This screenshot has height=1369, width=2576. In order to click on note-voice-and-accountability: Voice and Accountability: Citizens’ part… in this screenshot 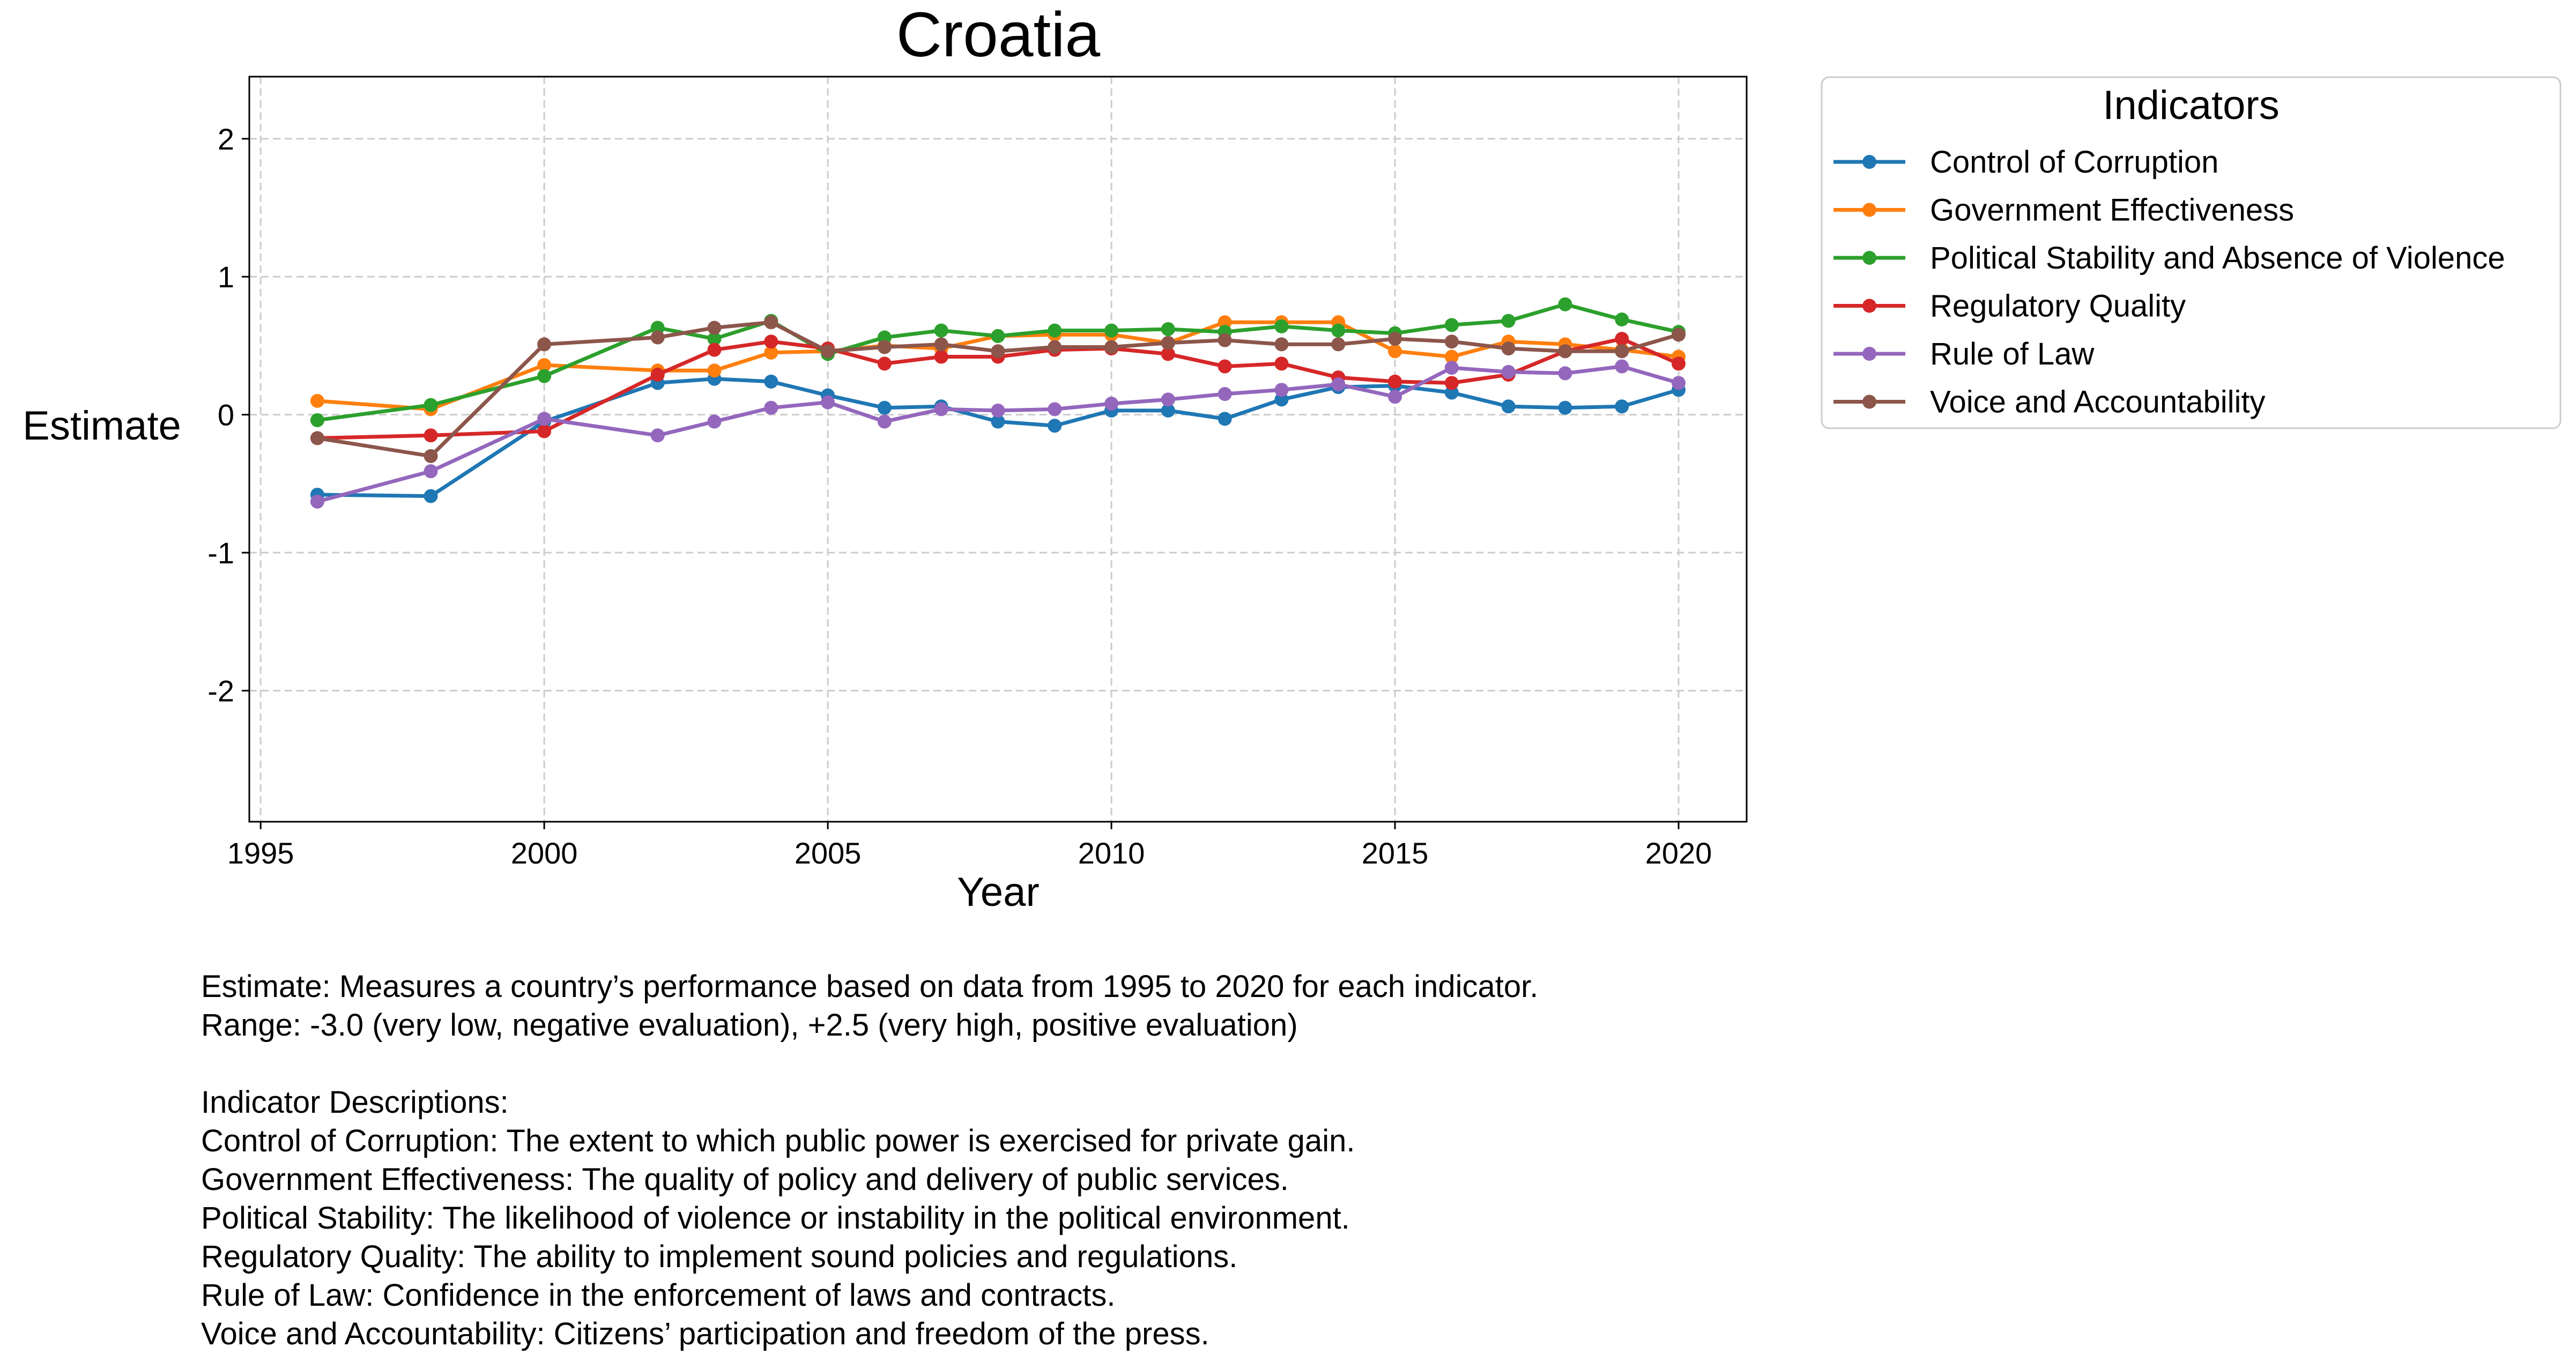, I will do `click(705, 1333)`.